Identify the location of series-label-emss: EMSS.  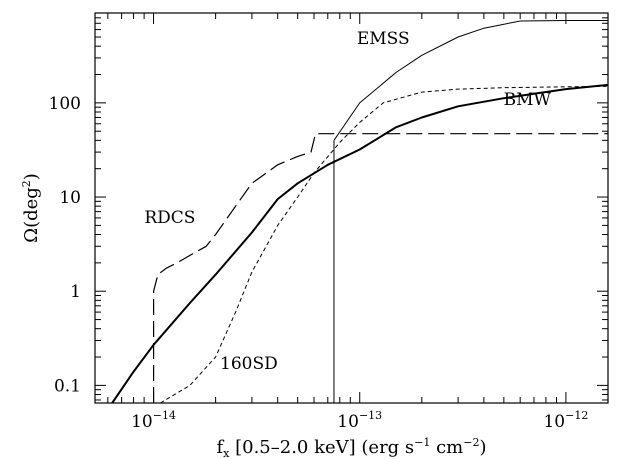
(383, 39).